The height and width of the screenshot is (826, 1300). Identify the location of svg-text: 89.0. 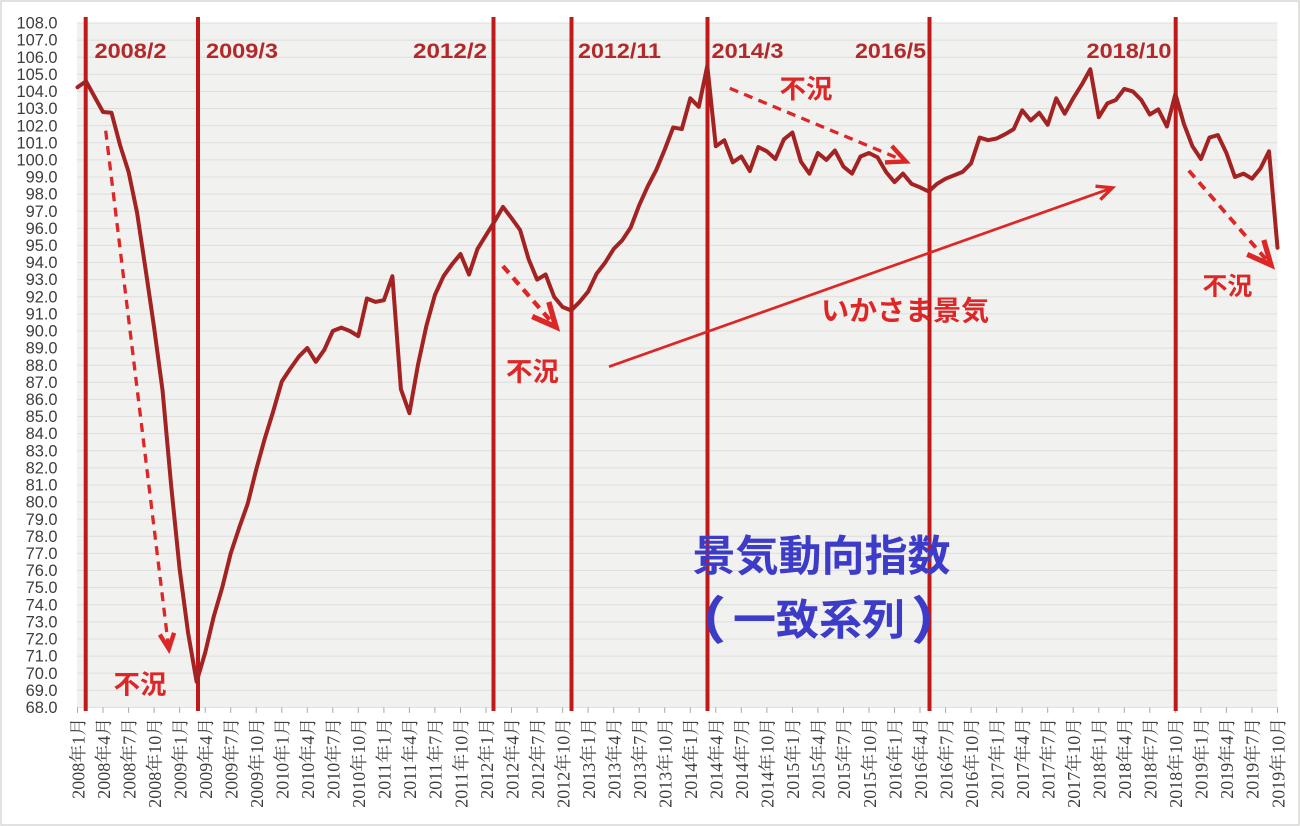
(42, 349).